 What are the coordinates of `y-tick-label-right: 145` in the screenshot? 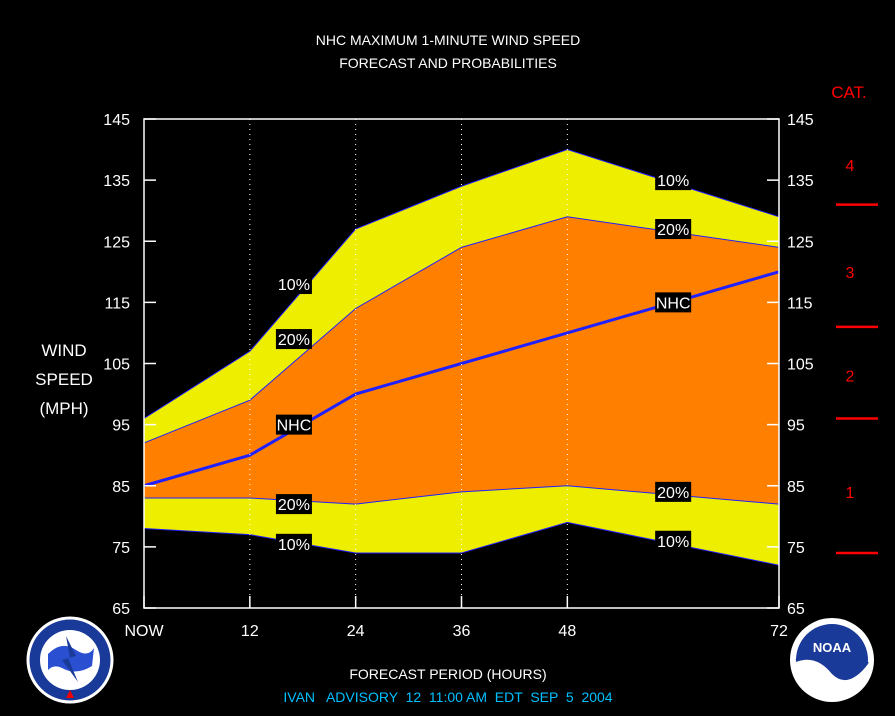 It's located at (800, 120).